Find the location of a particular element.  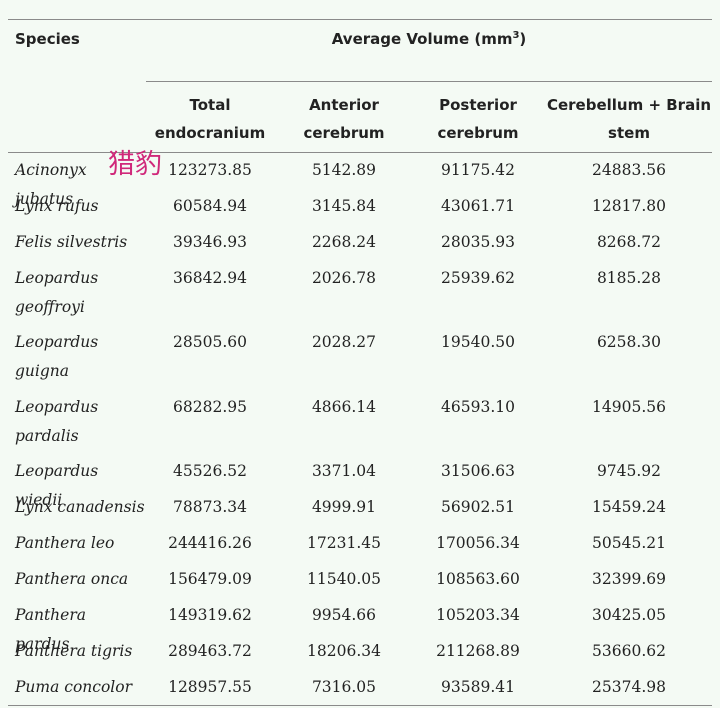

value-cell: 211268.89 is located at coordinates (478, 651).